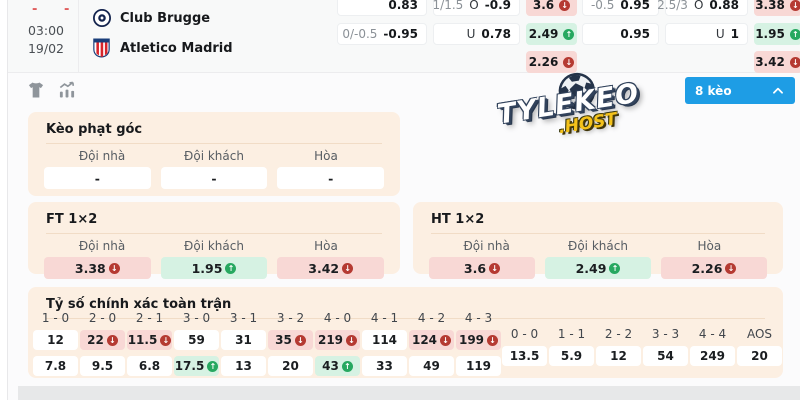 This screenshot has height=400, width=800. Describe the element at coordinates (403, 6) in the screenshot. I see `handicap-odds: 0.83` at that location.